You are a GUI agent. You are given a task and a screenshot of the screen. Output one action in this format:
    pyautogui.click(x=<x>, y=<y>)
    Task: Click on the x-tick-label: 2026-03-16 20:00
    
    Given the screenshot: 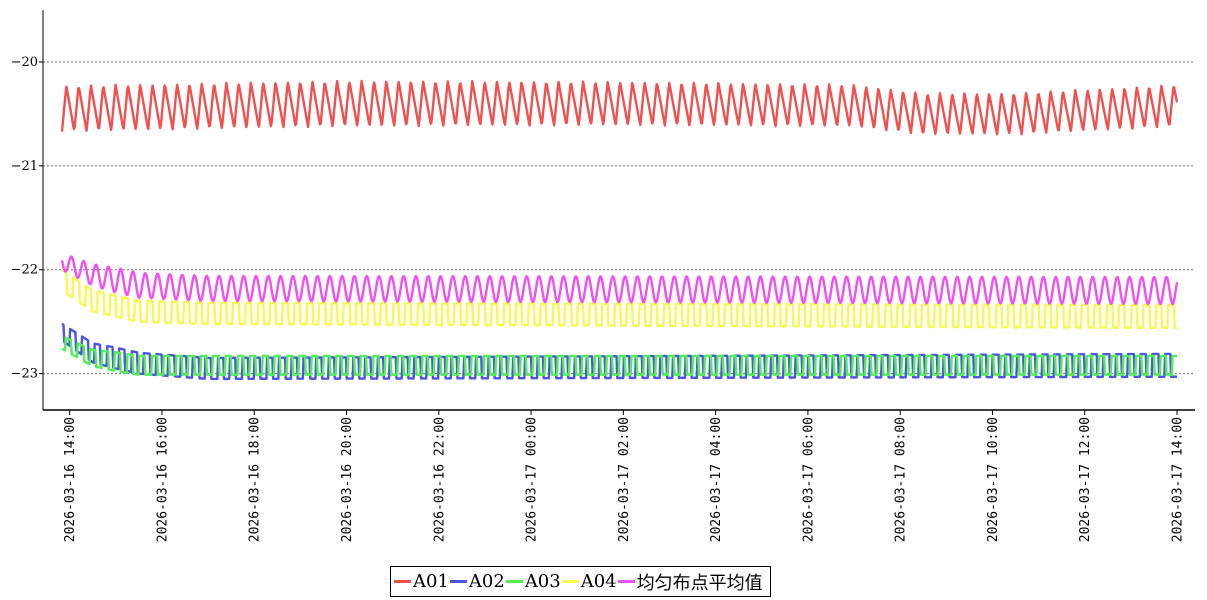 What is the action you would take?
    pyautogui.click(x=347, y=479)
    